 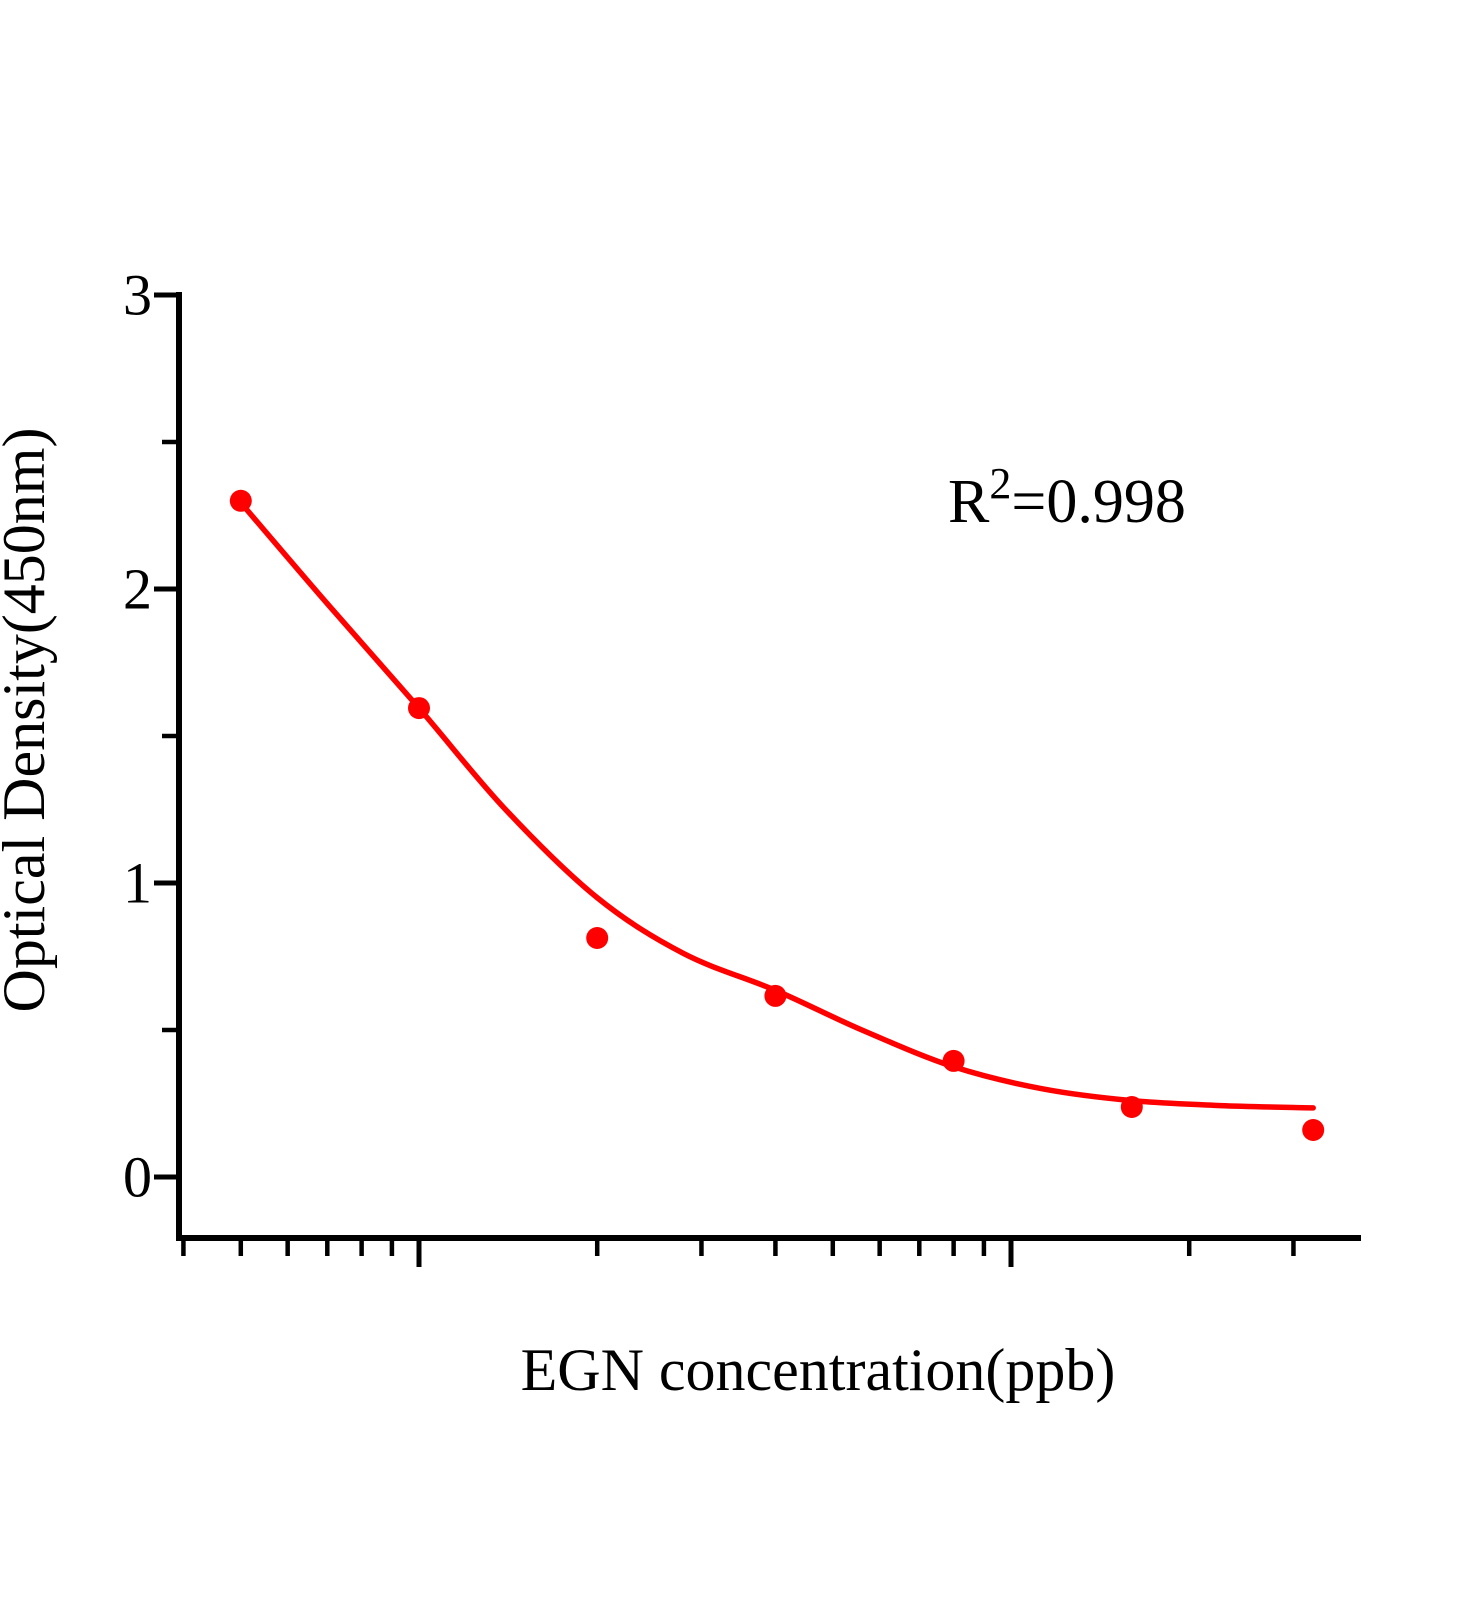 I want to click on x-axis-title: EGN concentration(ppb), so click(x=818, y=1370).